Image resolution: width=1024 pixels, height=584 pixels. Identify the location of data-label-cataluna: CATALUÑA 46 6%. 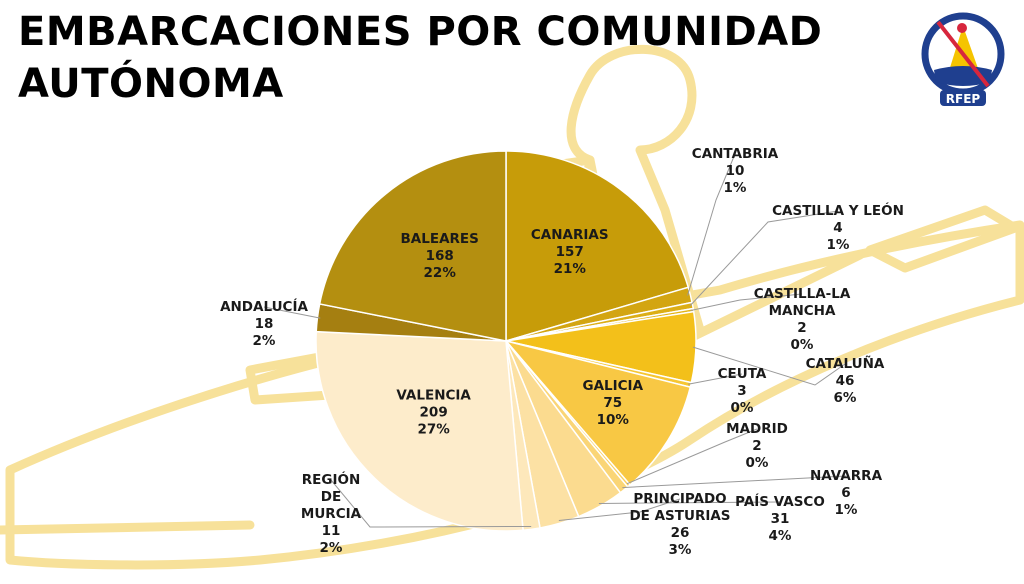
(845, 380).